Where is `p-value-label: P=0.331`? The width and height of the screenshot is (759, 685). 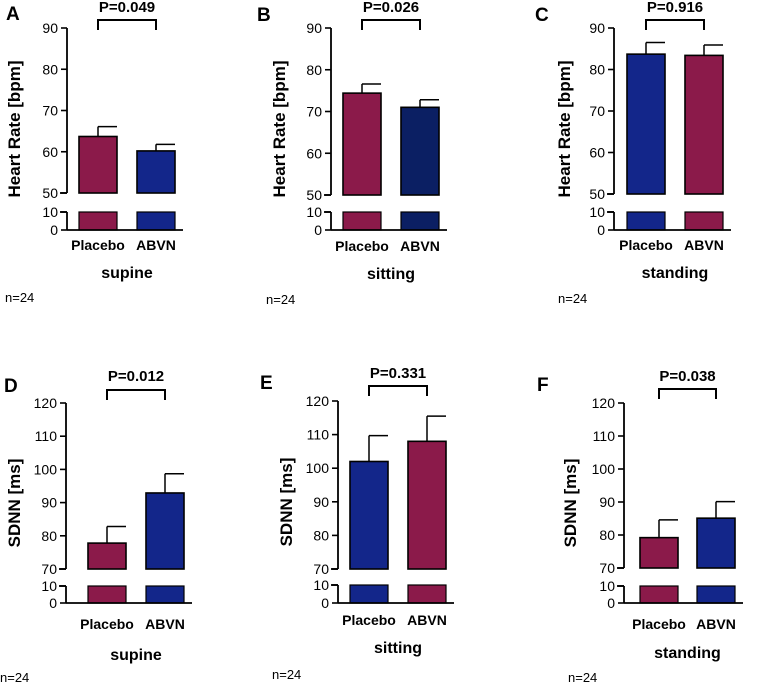 p-value-label: P=0.331 is located at coordinates (398, 373).